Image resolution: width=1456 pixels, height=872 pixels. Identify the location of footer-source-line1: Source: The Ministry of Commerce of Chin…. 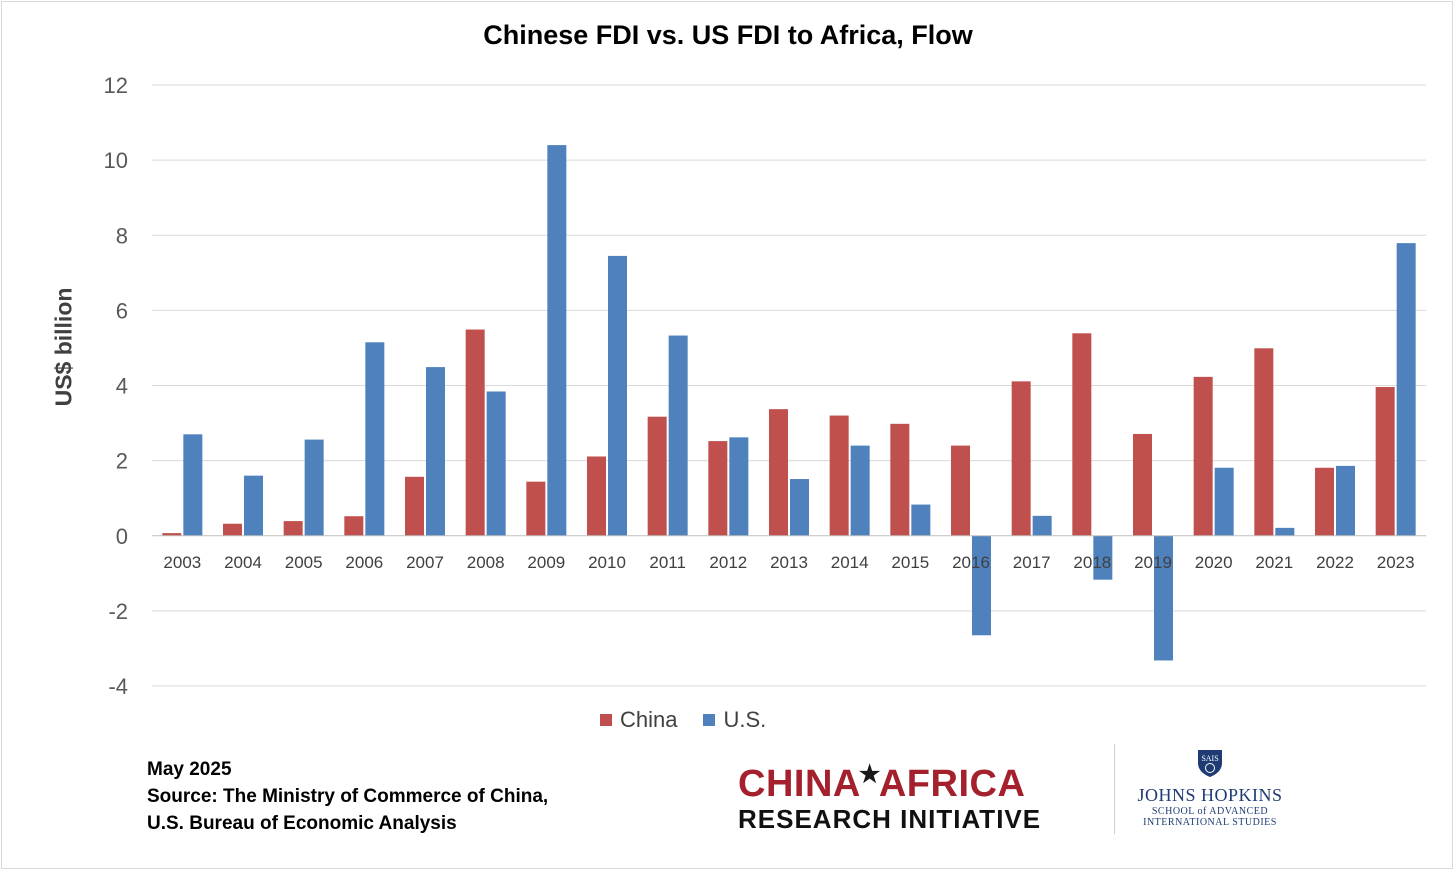
(348, 796).